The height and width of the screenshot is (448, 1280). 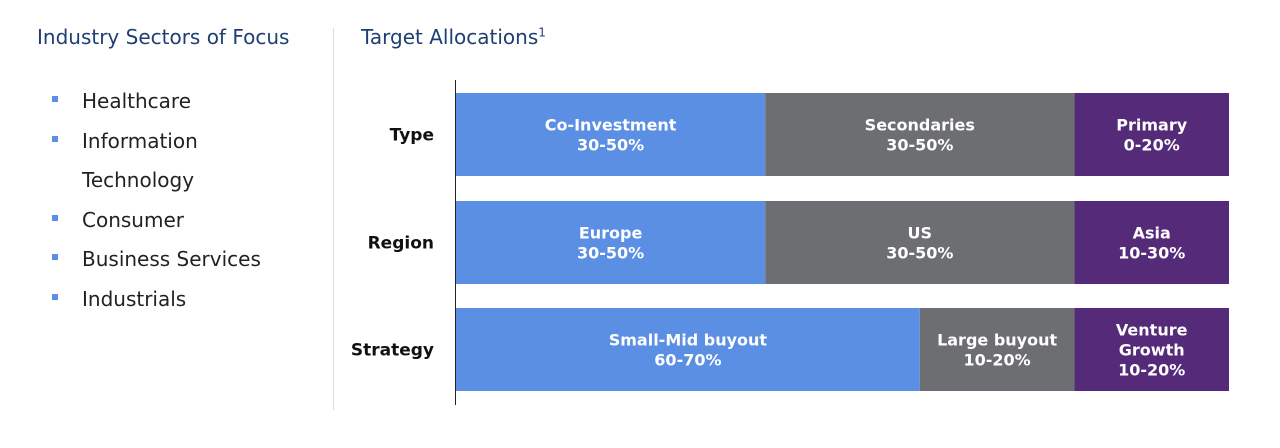 I want to click on sector-item: Information Technology, so click(x=182, y=161).